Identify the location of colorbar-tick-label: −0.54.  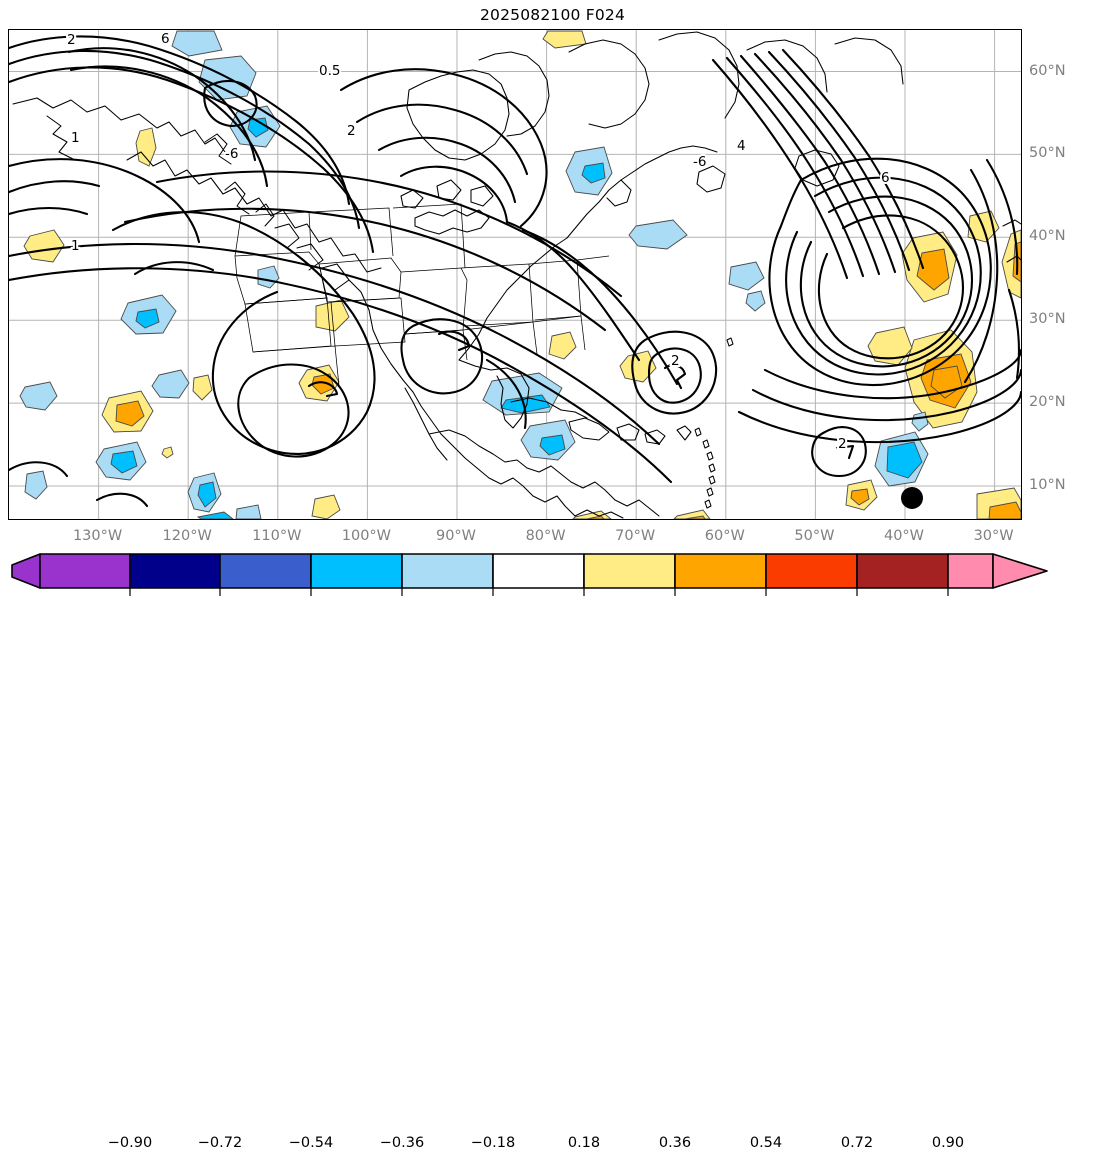
(311, 1143).